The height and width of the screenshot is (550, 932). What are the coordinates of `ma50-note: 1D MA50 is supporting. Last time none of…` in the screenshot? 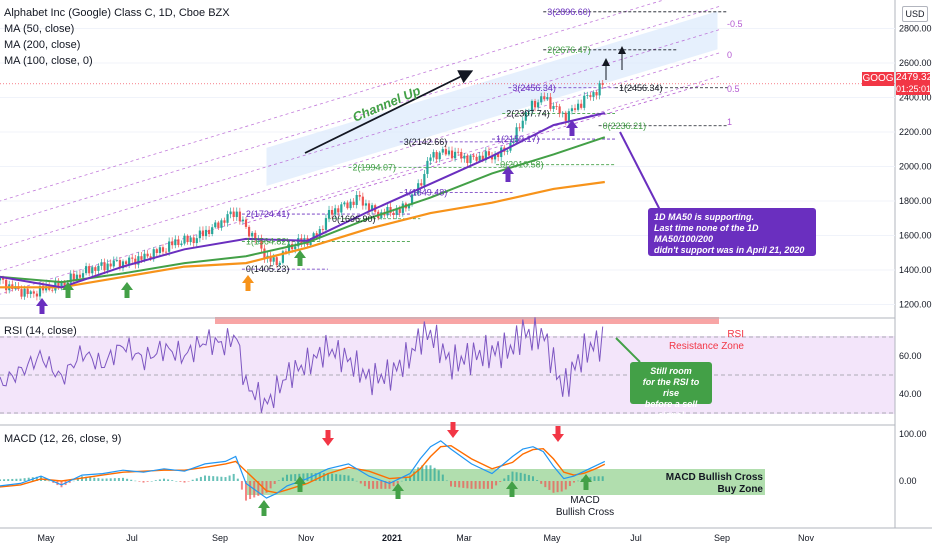 It's located at (732, 232).